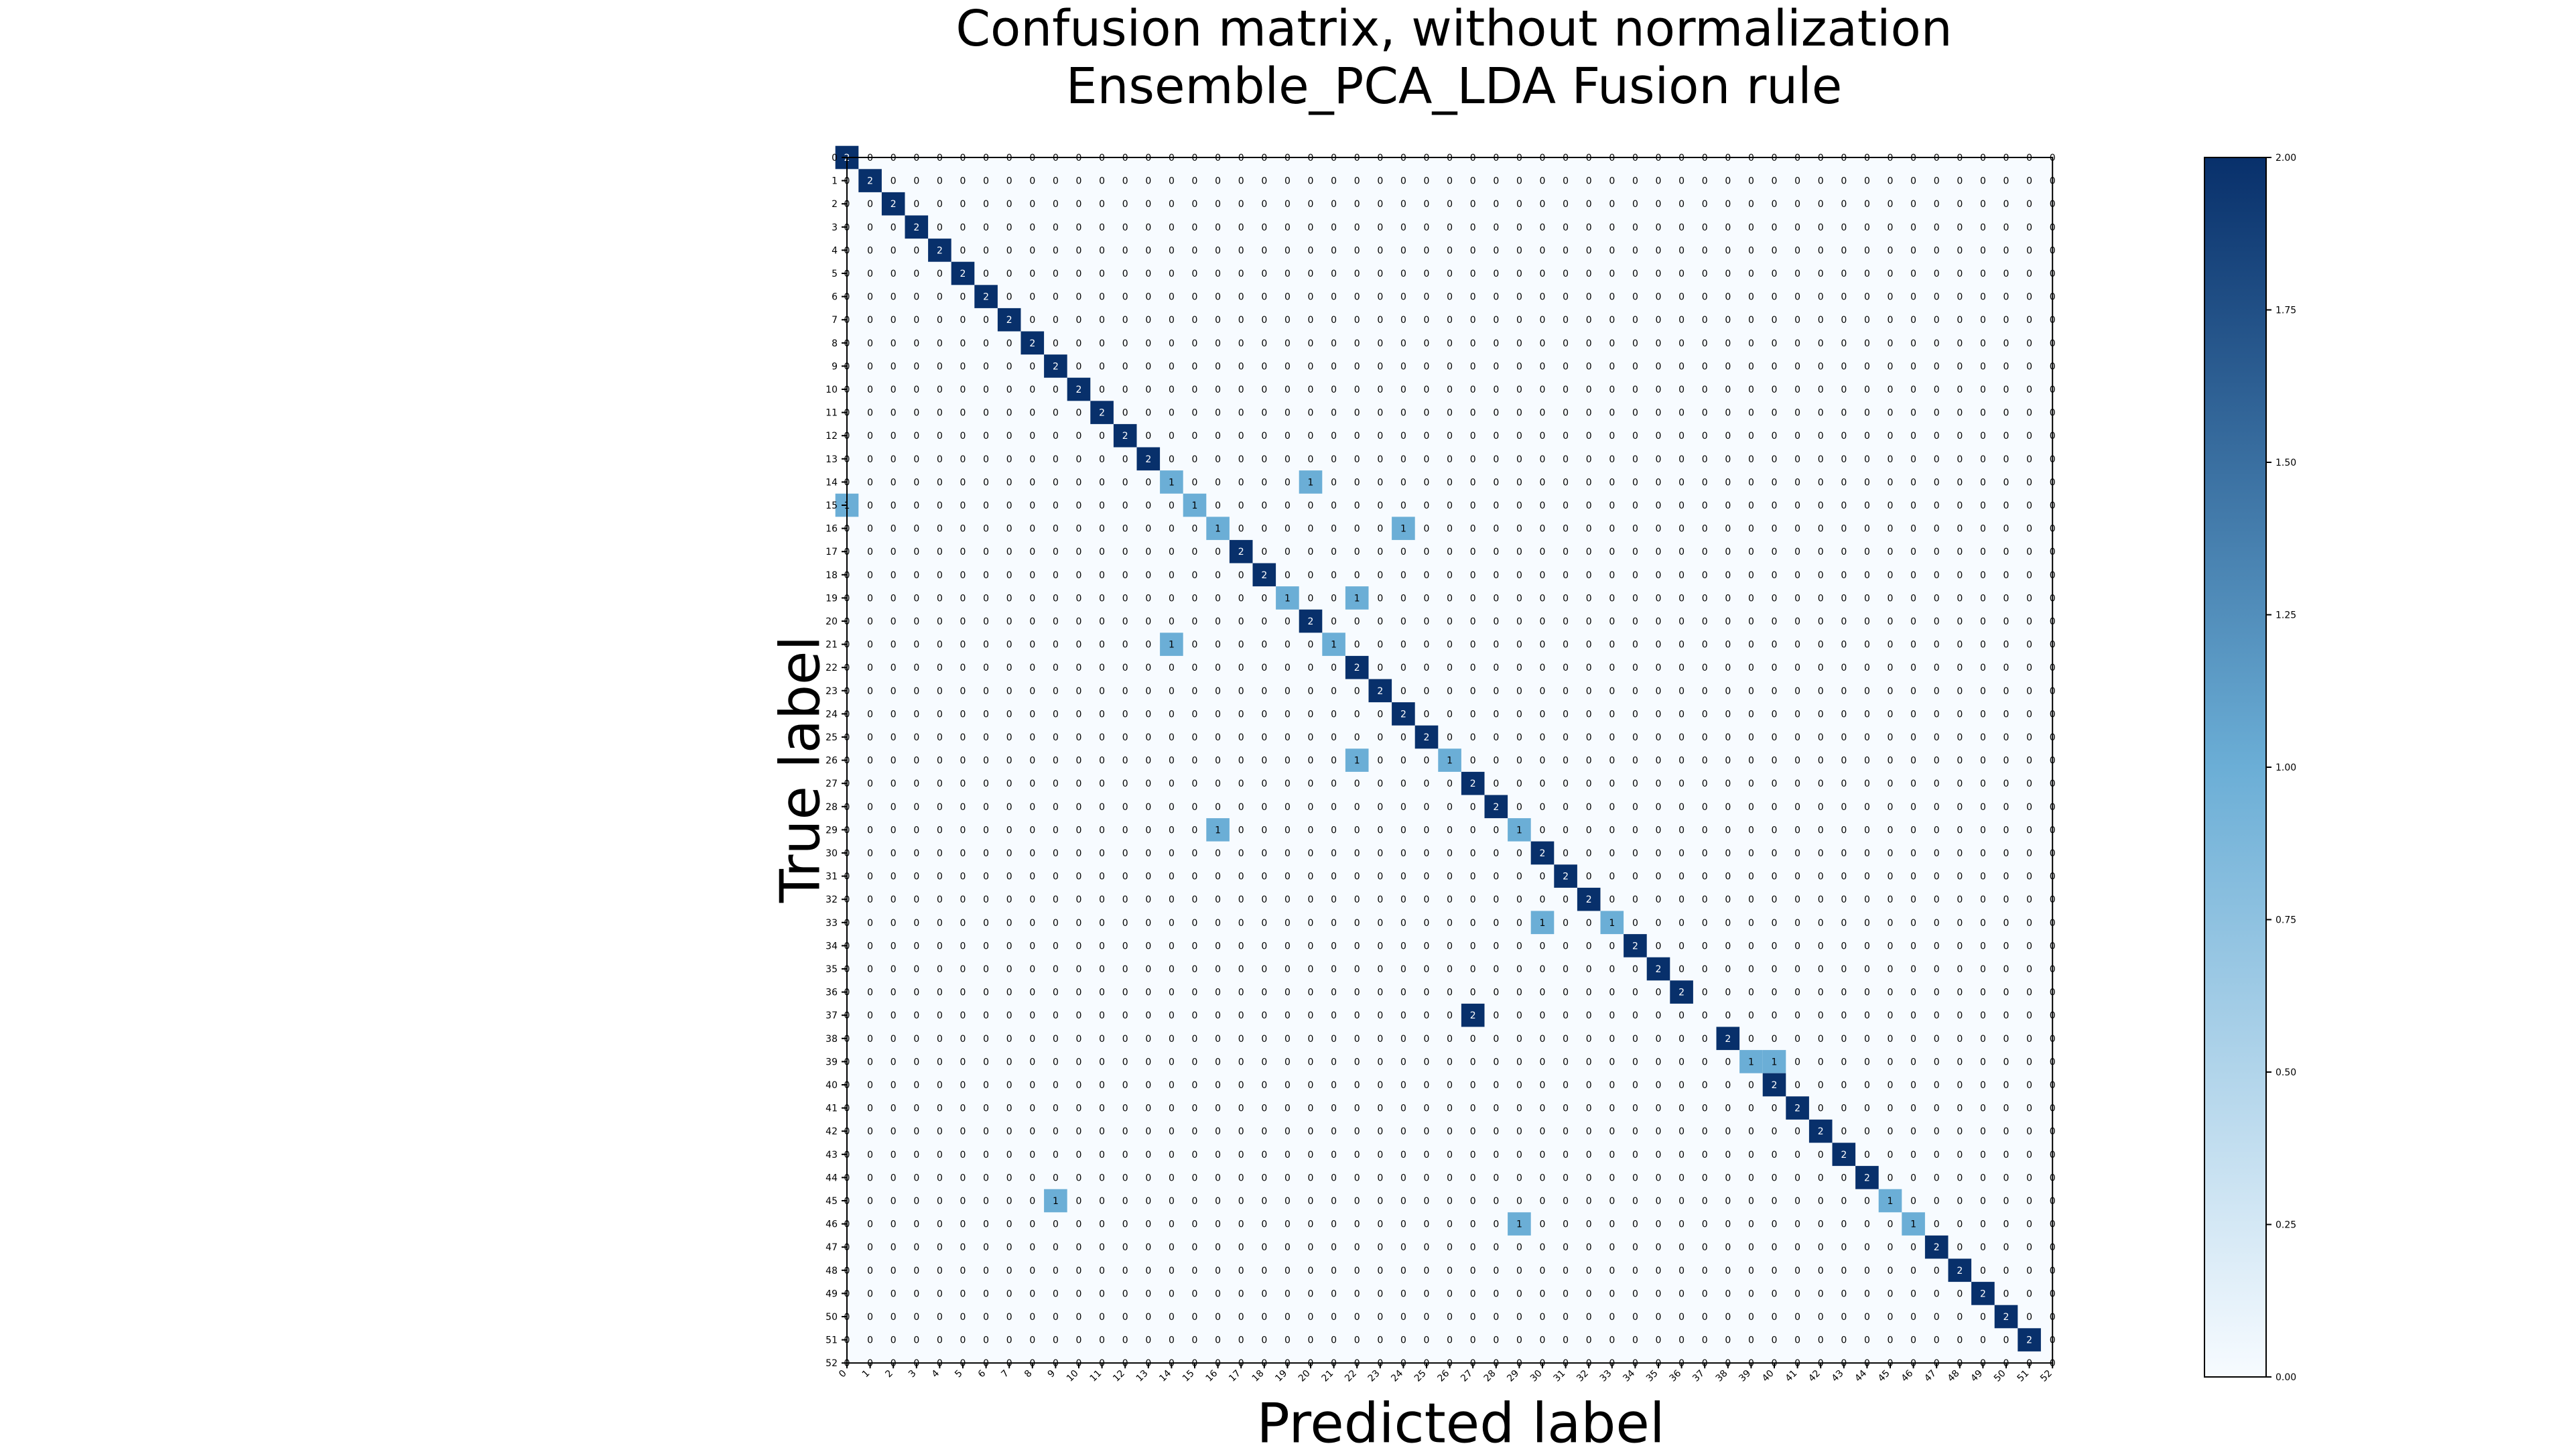 The image size is (2573, 1456). I want to click on cell-value-label: 1, so click(1403, 529).